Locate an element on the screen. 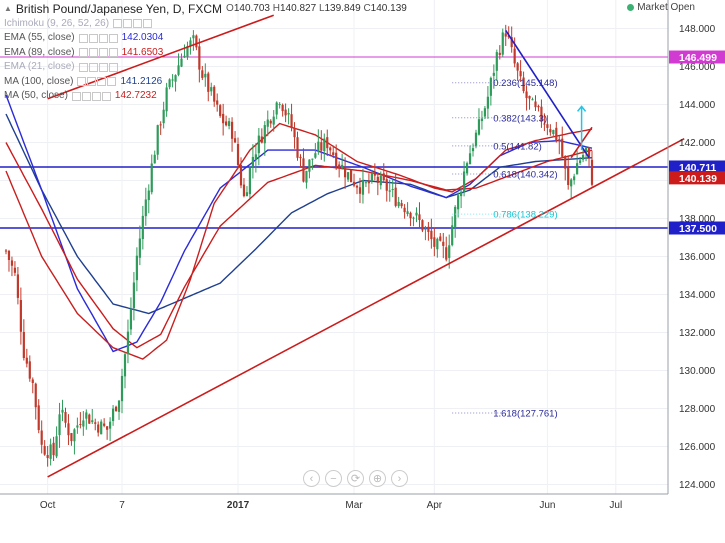  collapse-legend-icon: ▲ is located at coordinates (8, 8).